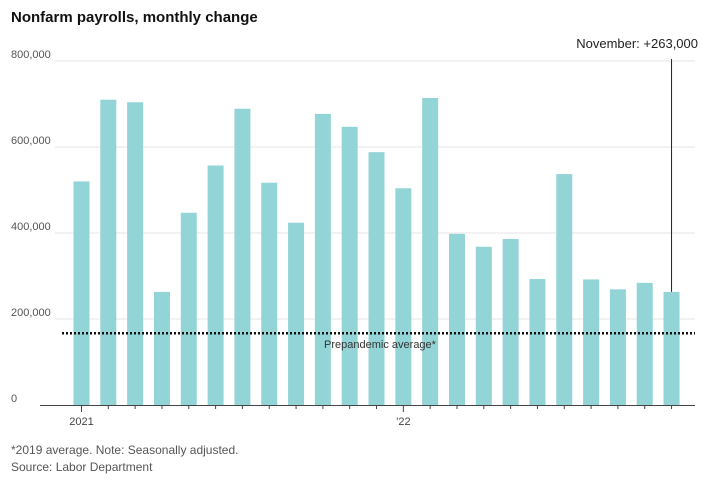 The width and height of the screenshot is (703, 483). What do you see at coordinates (31, 313) in the screenshot?
I see `y-tick-label: 200,000` at bounding box center [31, 313].